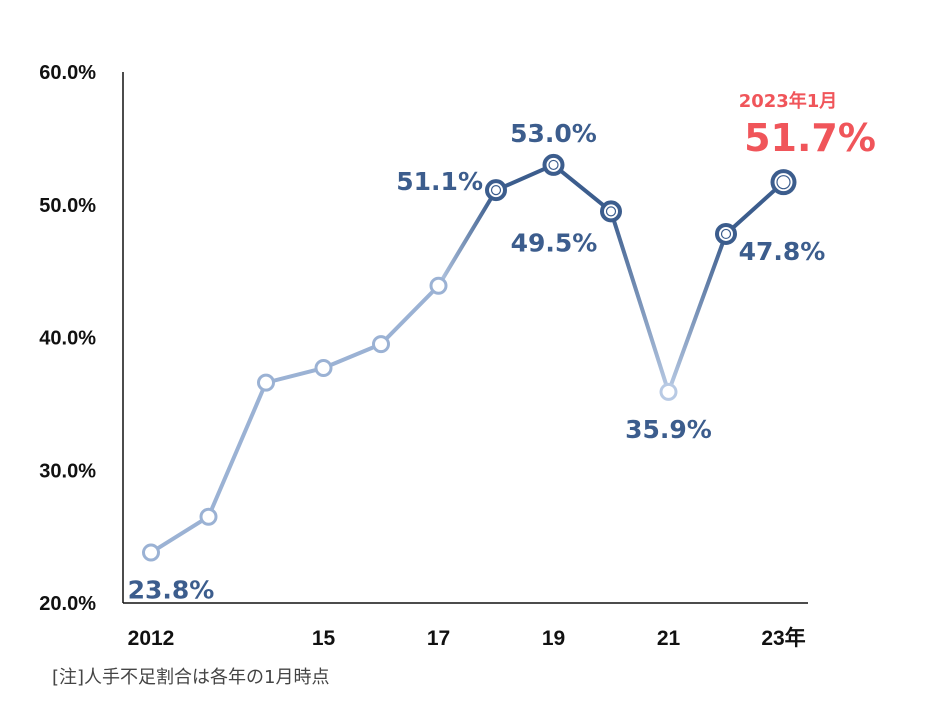 The image size is (925, 710). What do you see at coordinates (788, 101) in the screenshot?
I see `highlight-date-label: 2023年1月` at bounding box center [788, 101].